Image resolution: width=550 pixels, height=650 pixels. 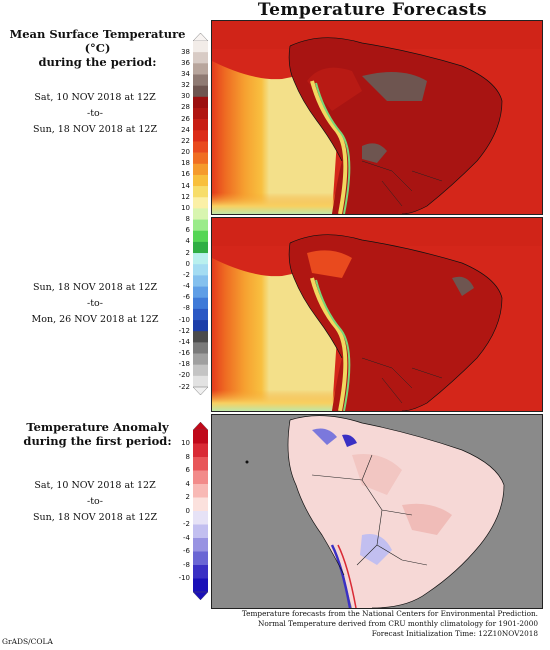 What do you see at coordinates (201, 595) in the screenshot?
I see `anomaly-colorbar-arrow-bottom` at bounding box center [201, 595].